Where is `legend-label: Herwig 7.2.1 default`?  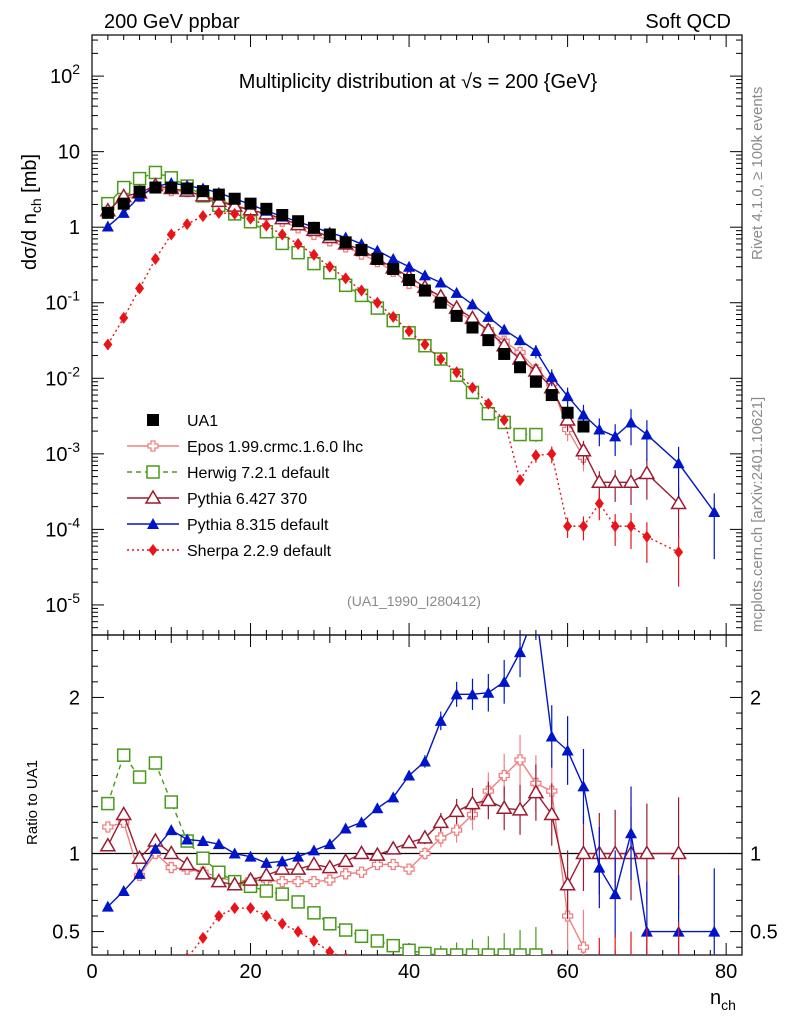 legend-label: Herwig 7.2.1 default is located at coordinates (258, 473).